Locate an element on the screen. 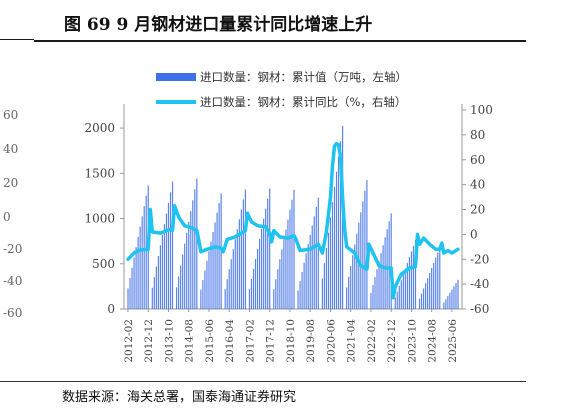  right-tick-label: -40 is located at coordinates (479, 284).